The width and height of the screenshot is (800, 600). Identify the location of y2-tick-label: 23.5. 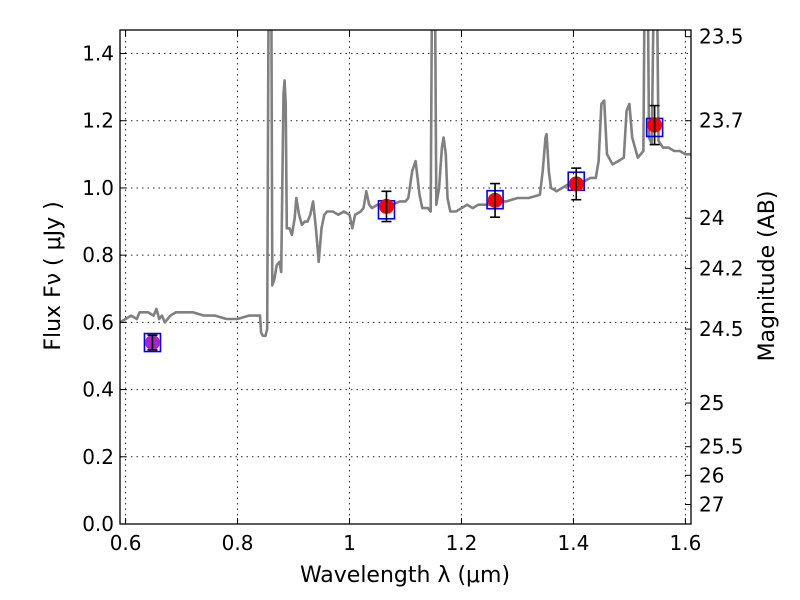
(721, 37).